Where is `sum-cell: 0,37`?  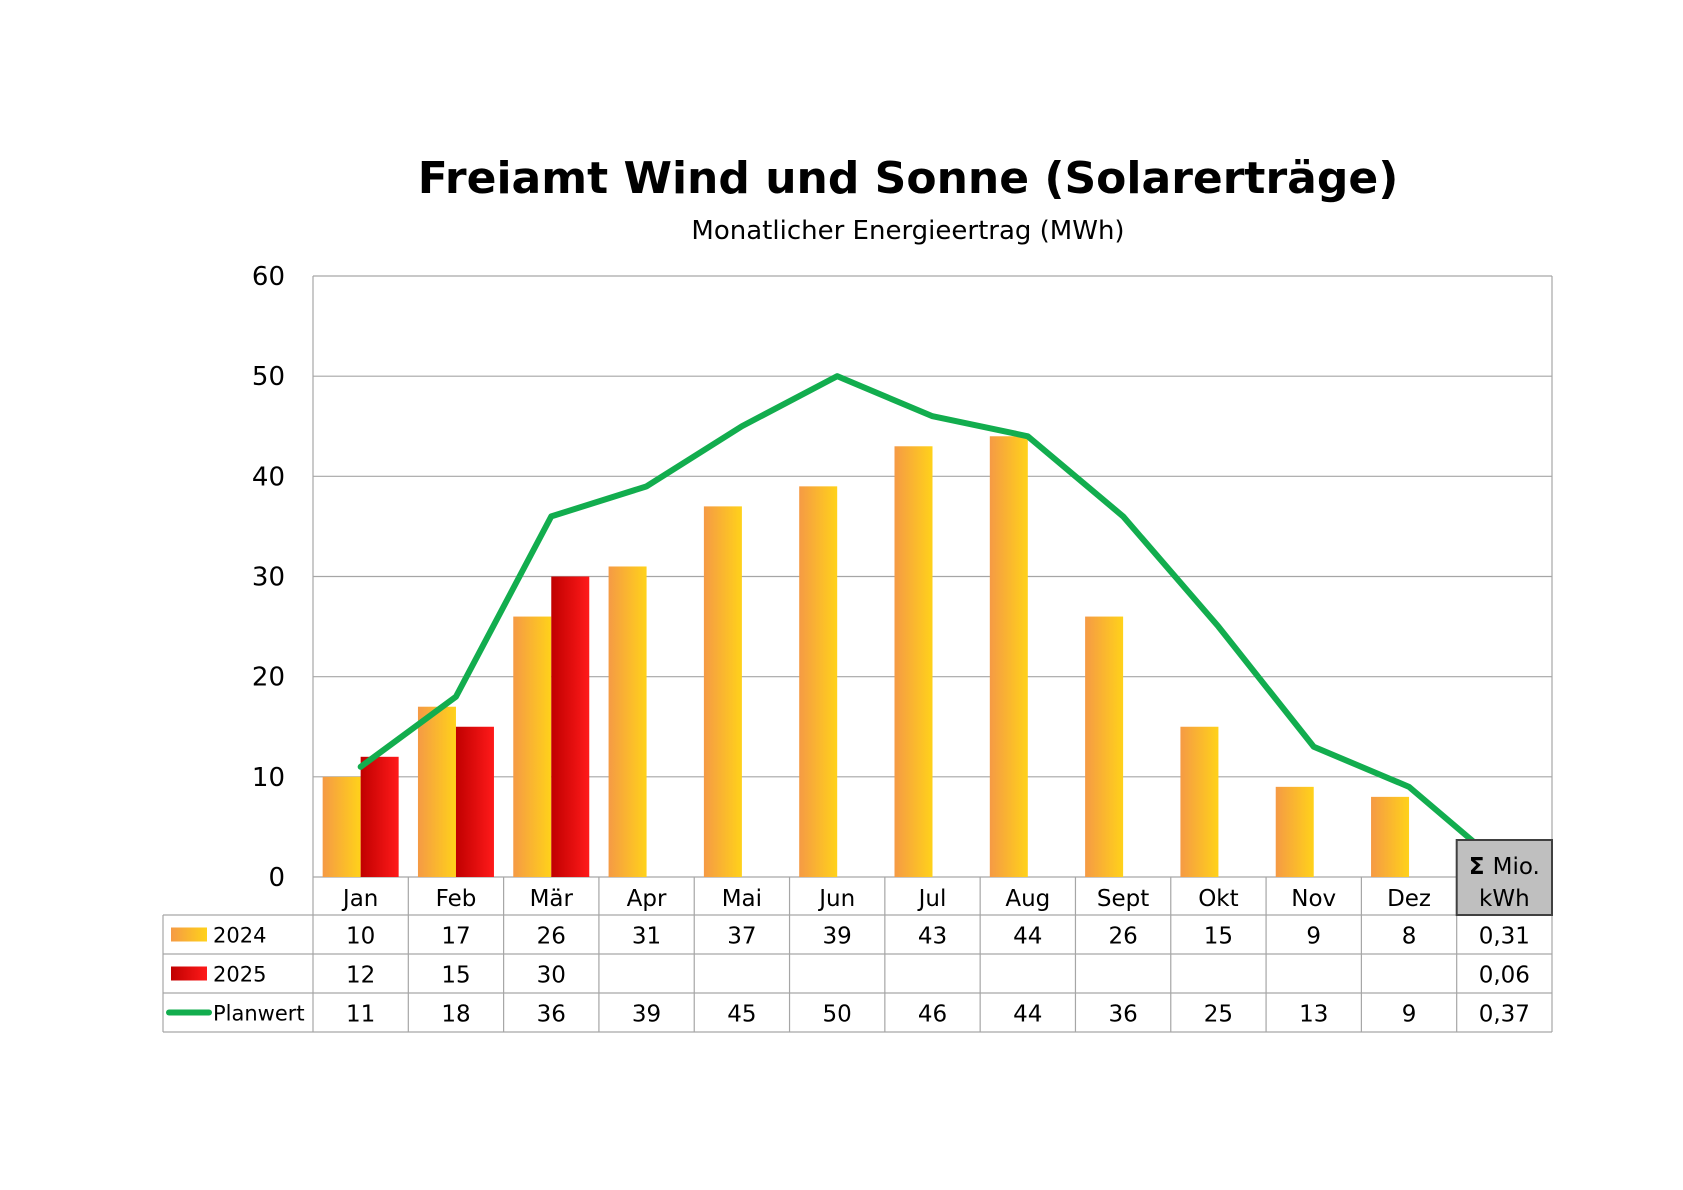
sum-cell: 0,37 is located at coordinates (1504, 1015).